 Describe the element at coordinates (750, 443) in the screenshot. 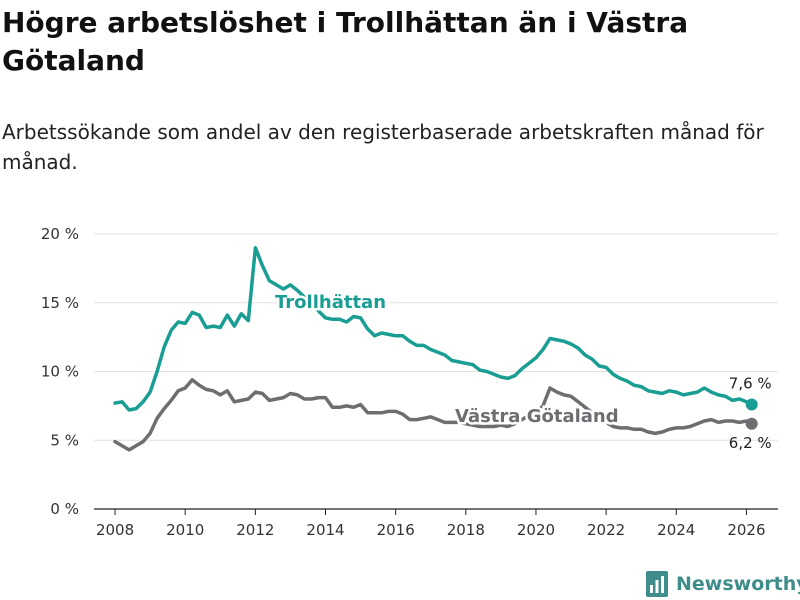

I see `end-label-vastra-gotaland: 6,2 %` at that location.